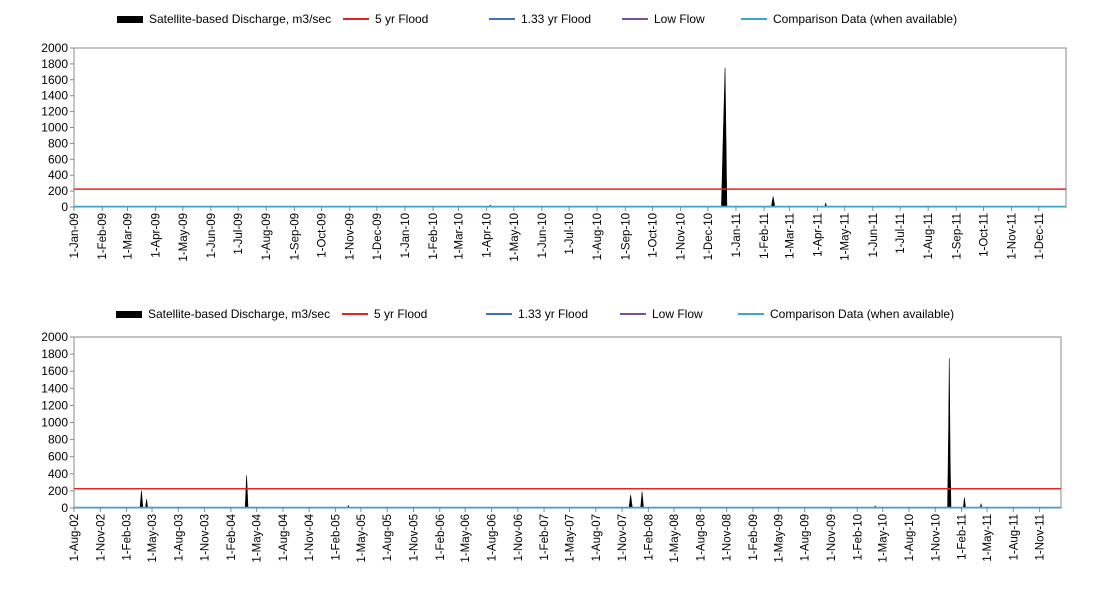 The width and height of the screenshot is (1094, 608). I want to click on x-tick-label: 1-Nov-03, so click(206, 537).